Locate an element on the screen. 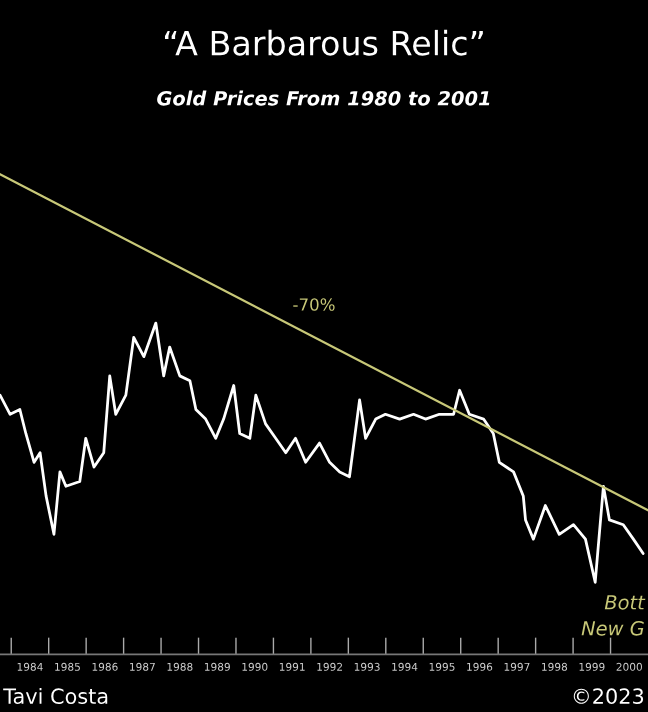 Image resolution: width=648 pixels, height=712 pixels. text: ©2023 is located at coordinates (608, 696).